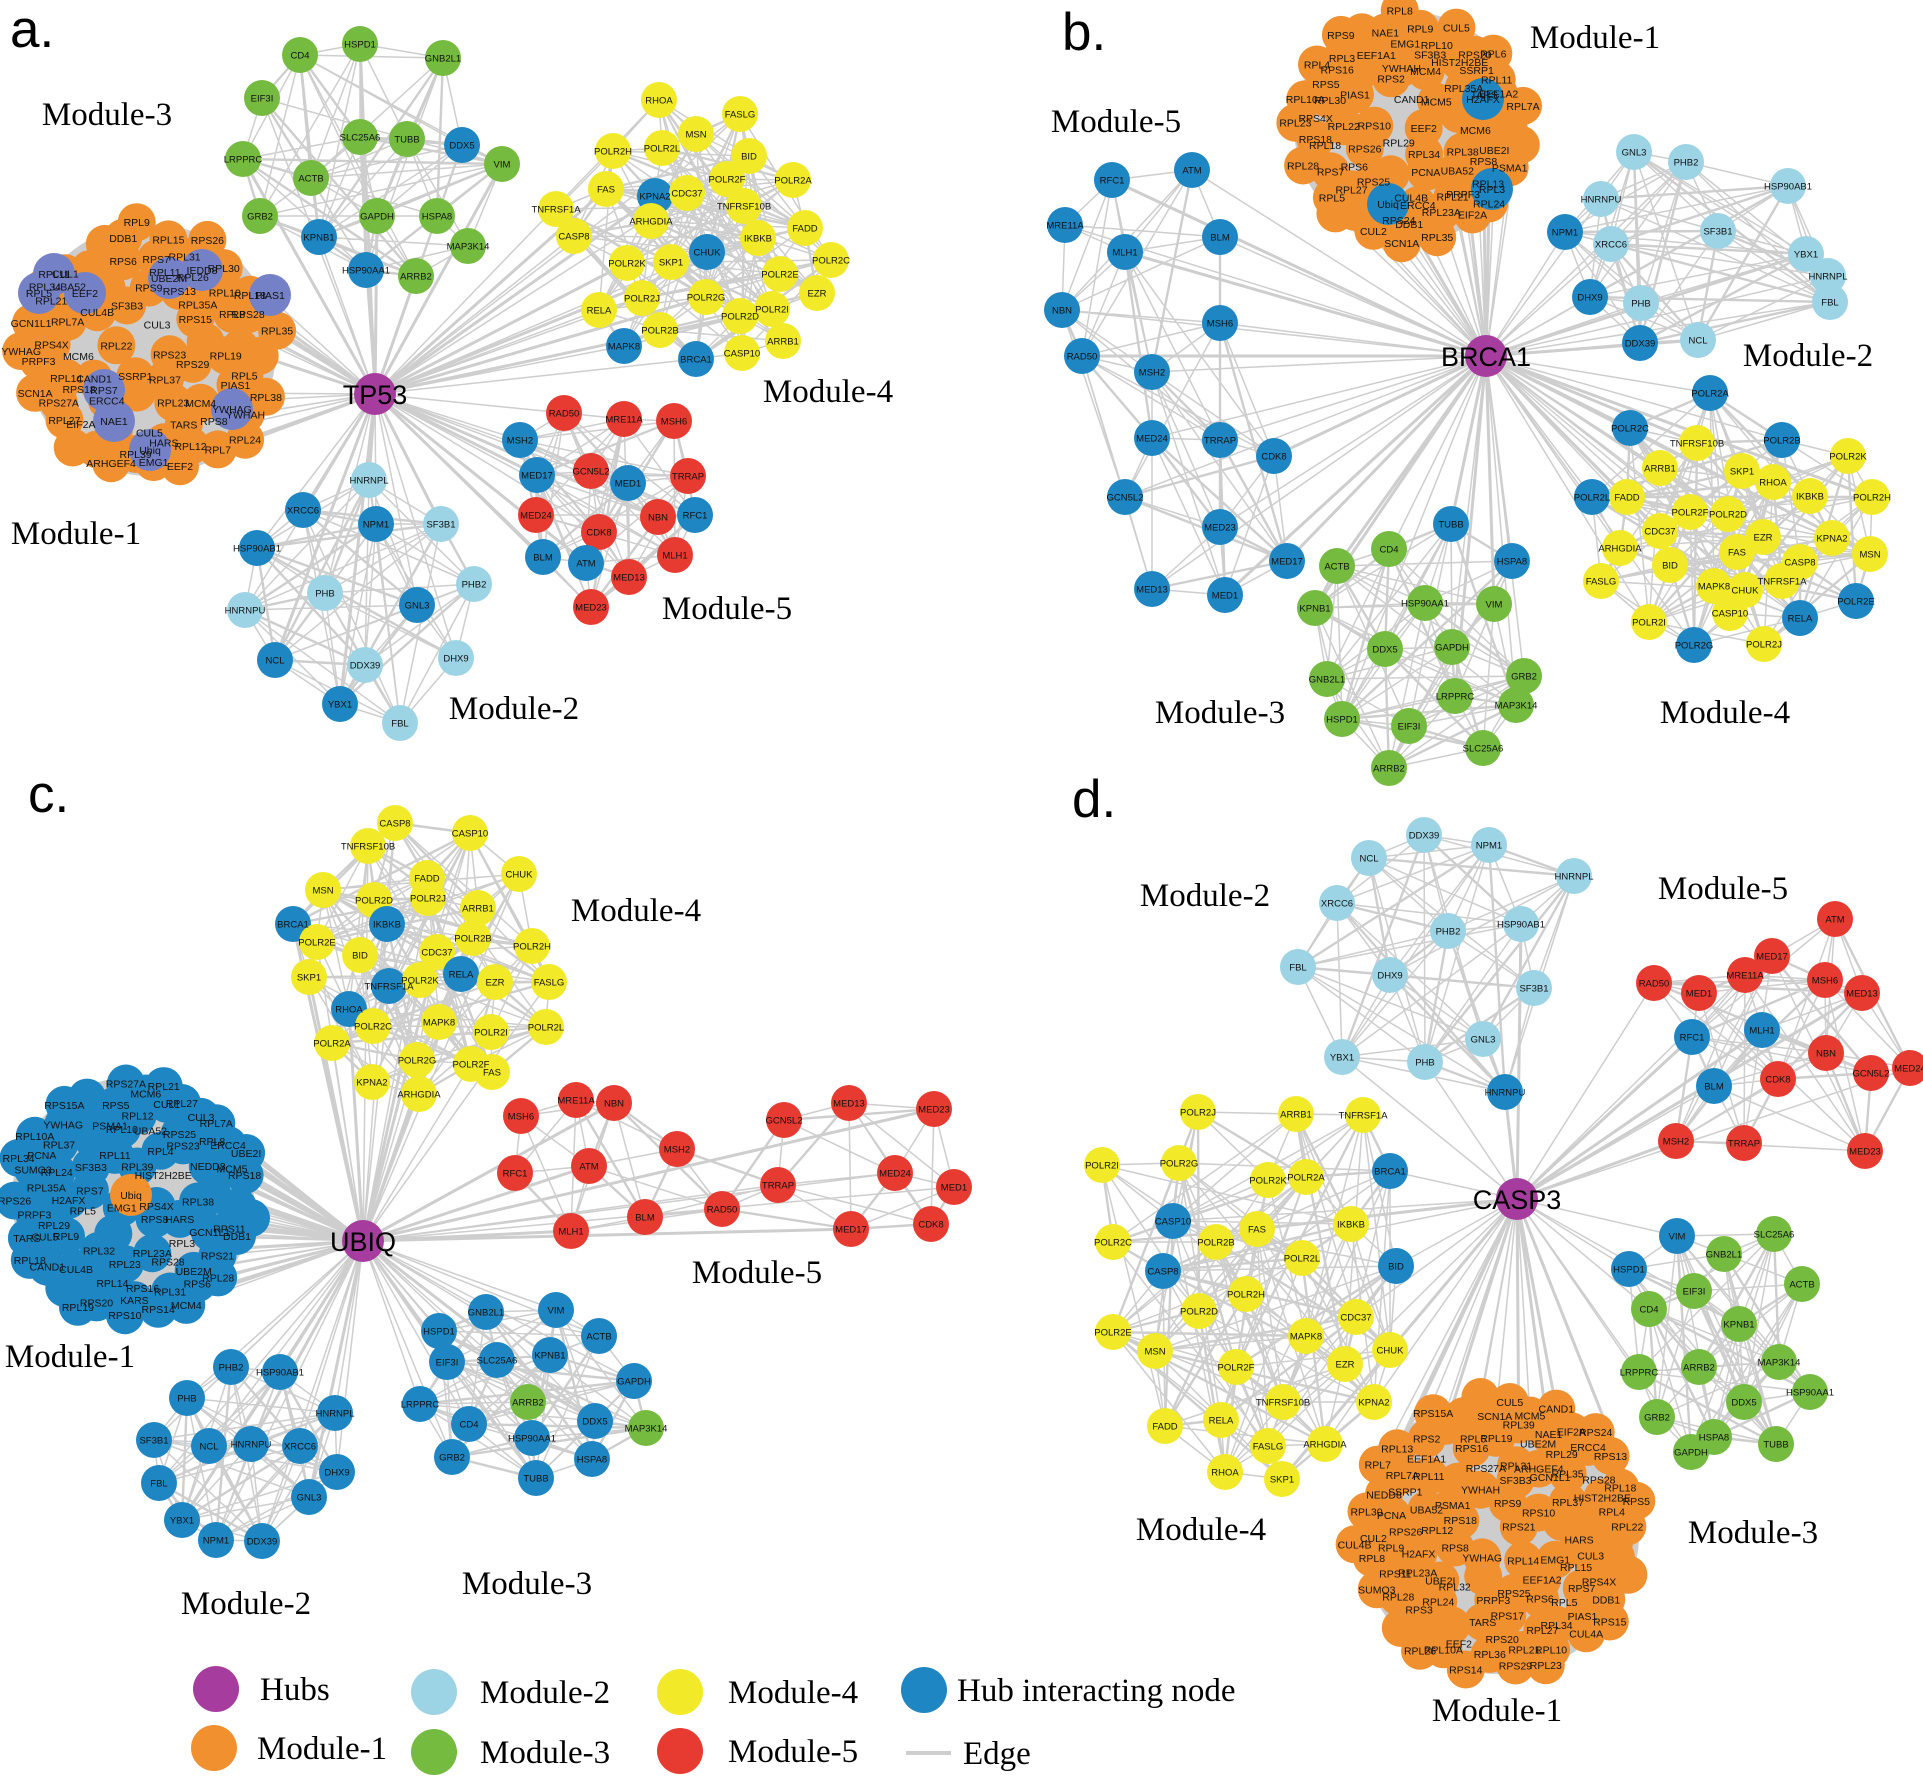 This screenshot has width=1923, height=1780. I want to click on svg-text: MAP3K14, so click(468, 247).